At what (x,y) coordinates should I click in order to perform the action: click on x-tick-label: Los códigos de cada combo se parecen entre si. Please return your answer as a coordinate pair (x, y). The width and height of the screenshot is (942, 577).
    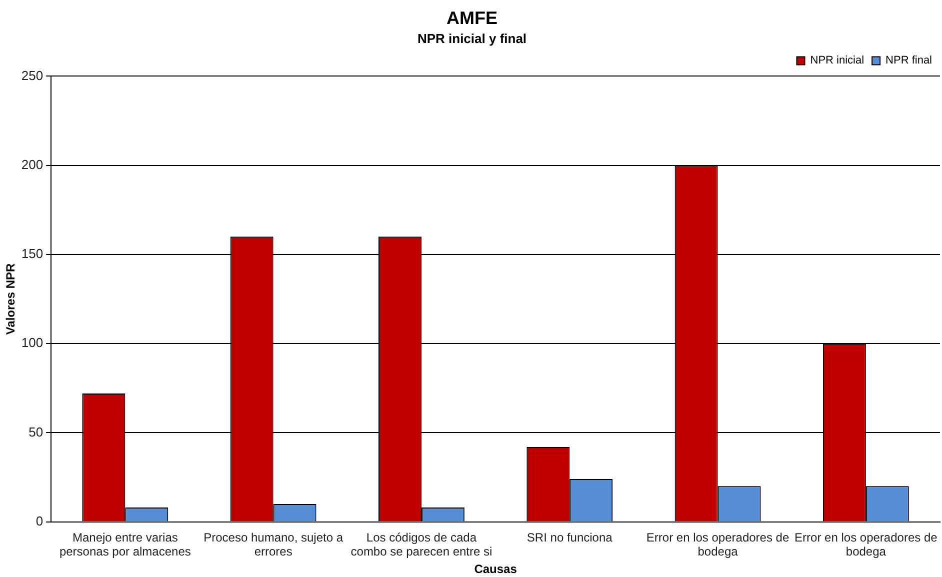
    Looking at the image, I should click on (421, 544).